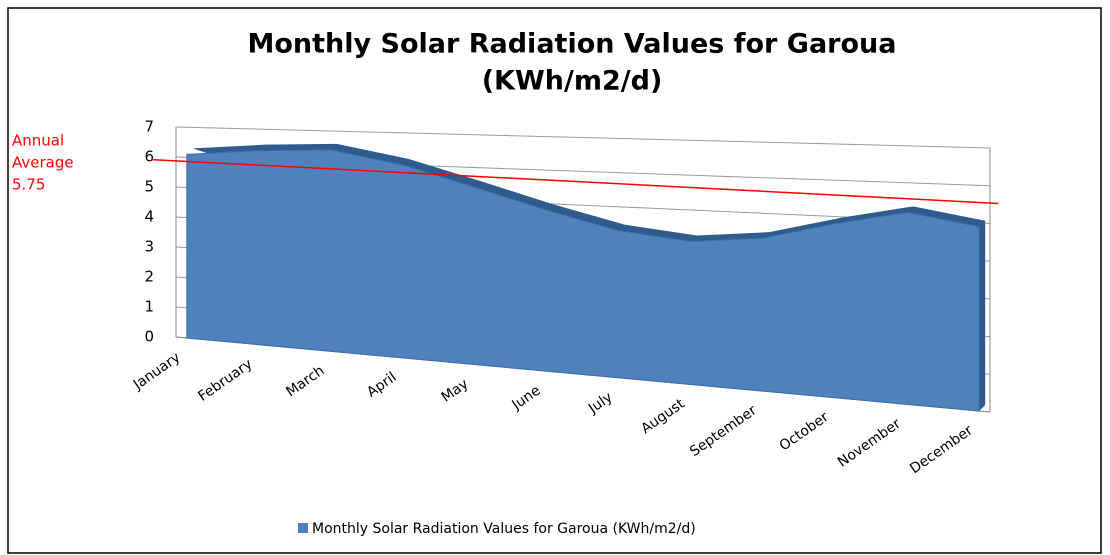 The width and height of the screenshot is (1110, 555). I want to click on y-tick-label: 6, so click(149, 157).